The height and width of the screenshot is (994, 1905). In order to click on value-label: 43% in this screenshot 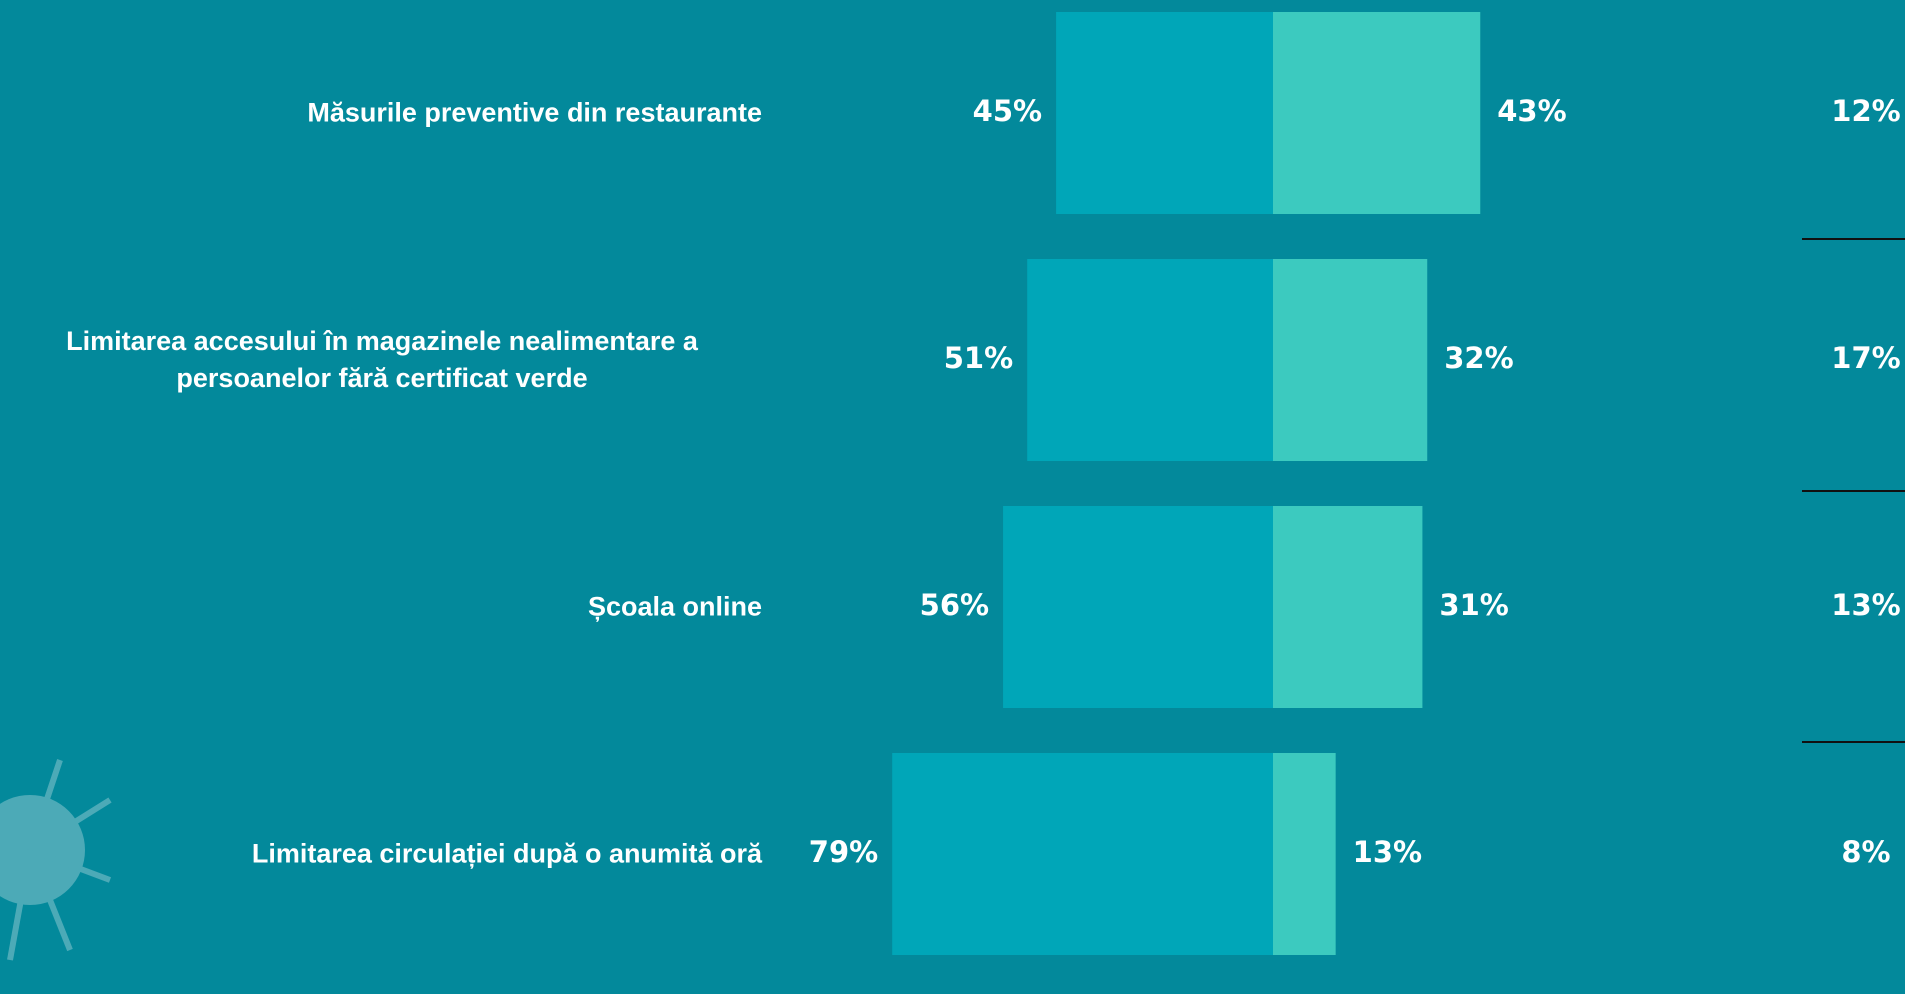, I will do `click(1531, 111)`.